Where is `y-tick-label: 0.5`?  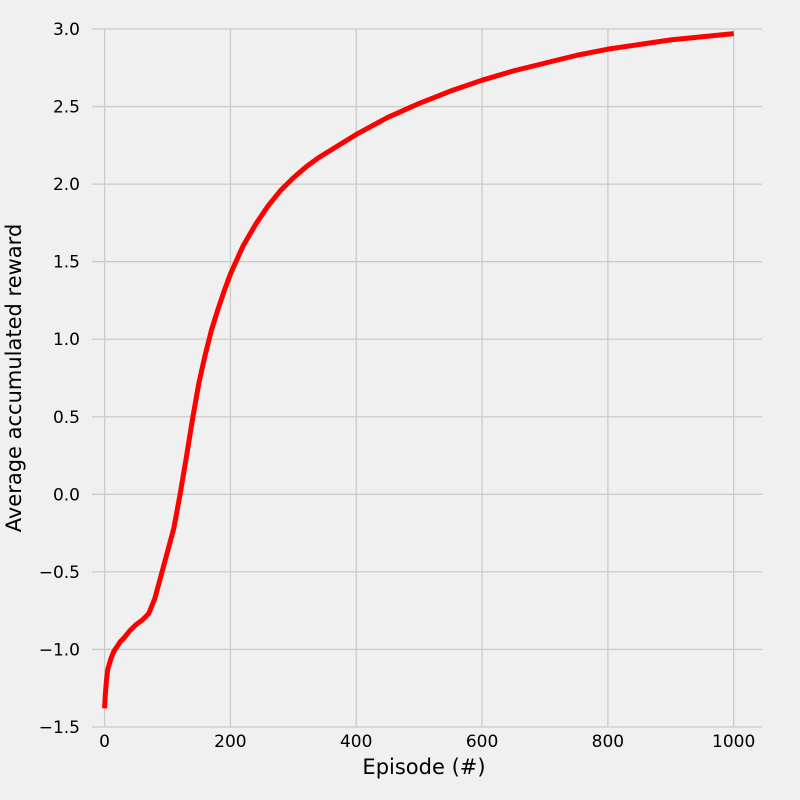
y-tick-label: 0.5 is located at coordinates (66, 418).